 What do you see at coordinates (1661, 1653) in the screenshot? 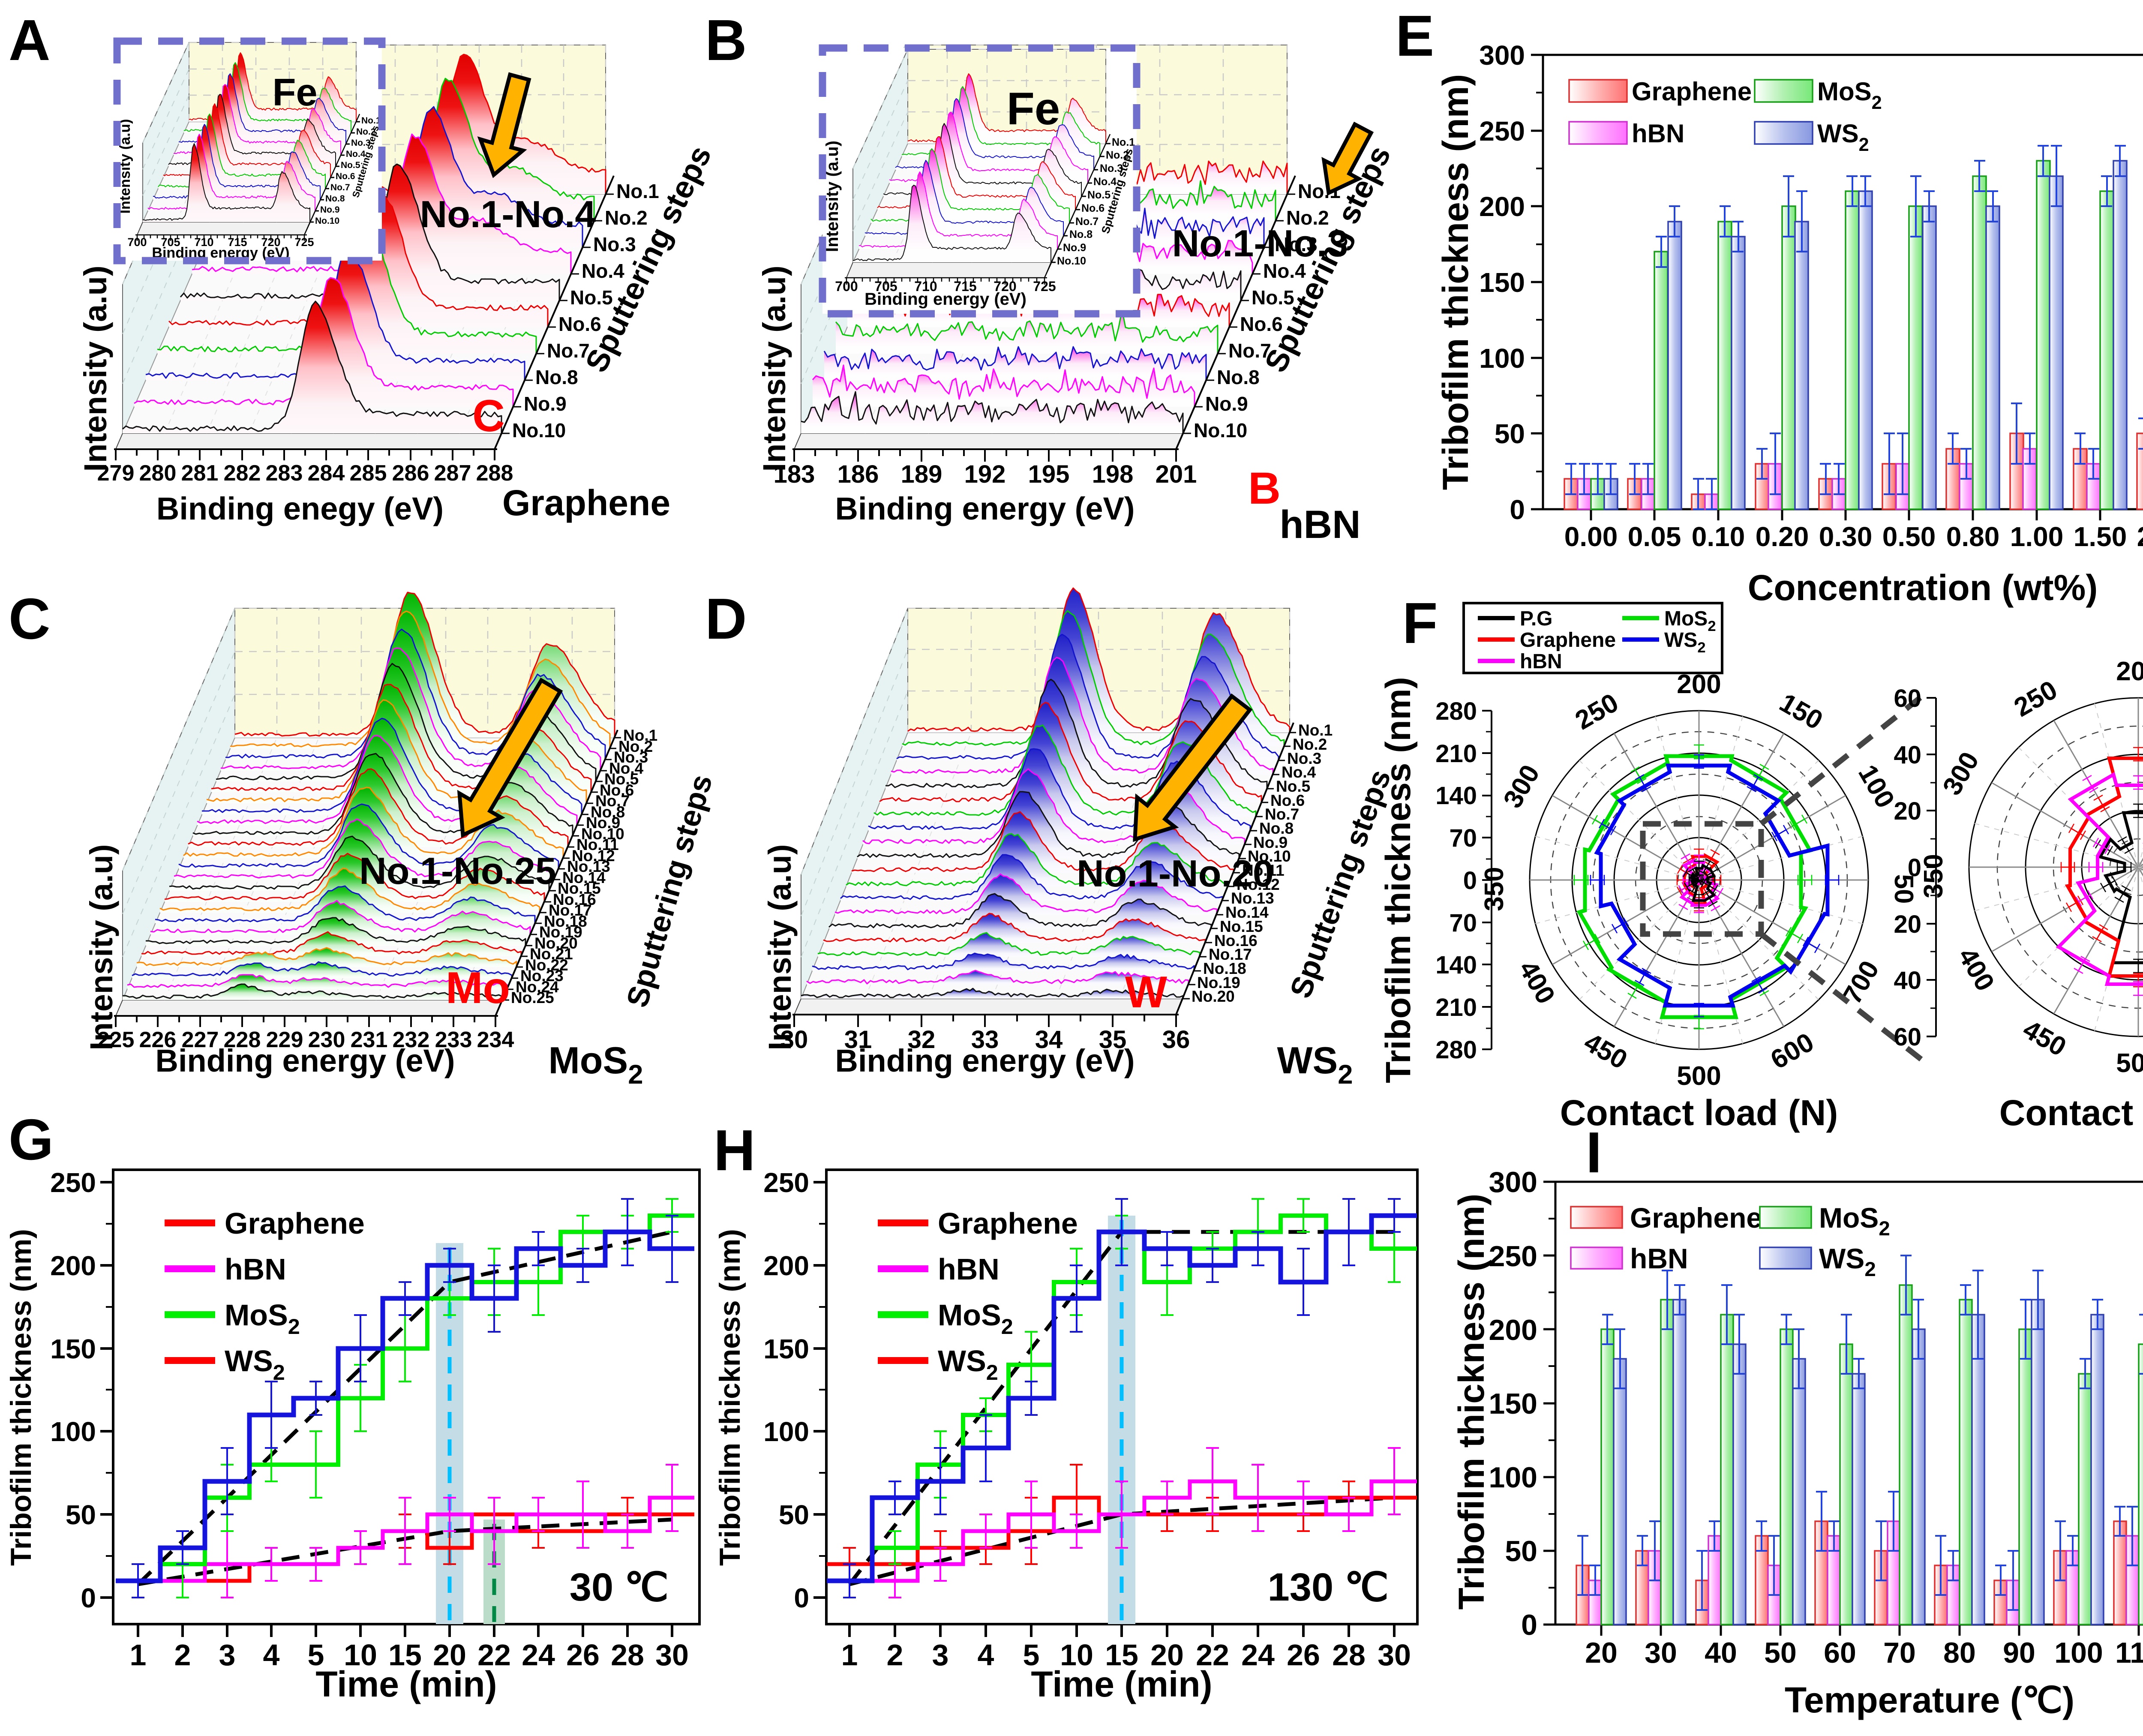
I see `svg-text: 30` at bounding box center [1661, 1653].